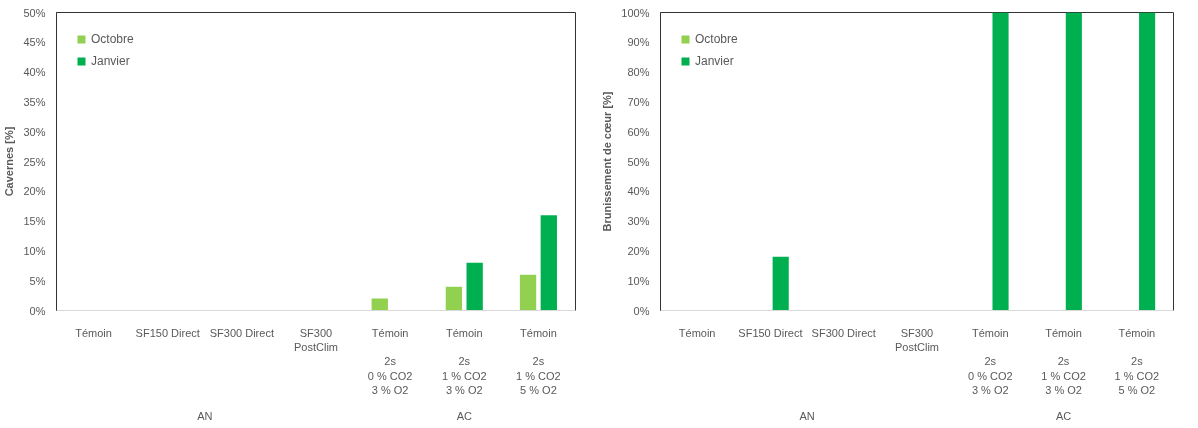 This screenshot has width=1198, height=428. I want to click on y-tick-label: 35%, so click(34, 101).